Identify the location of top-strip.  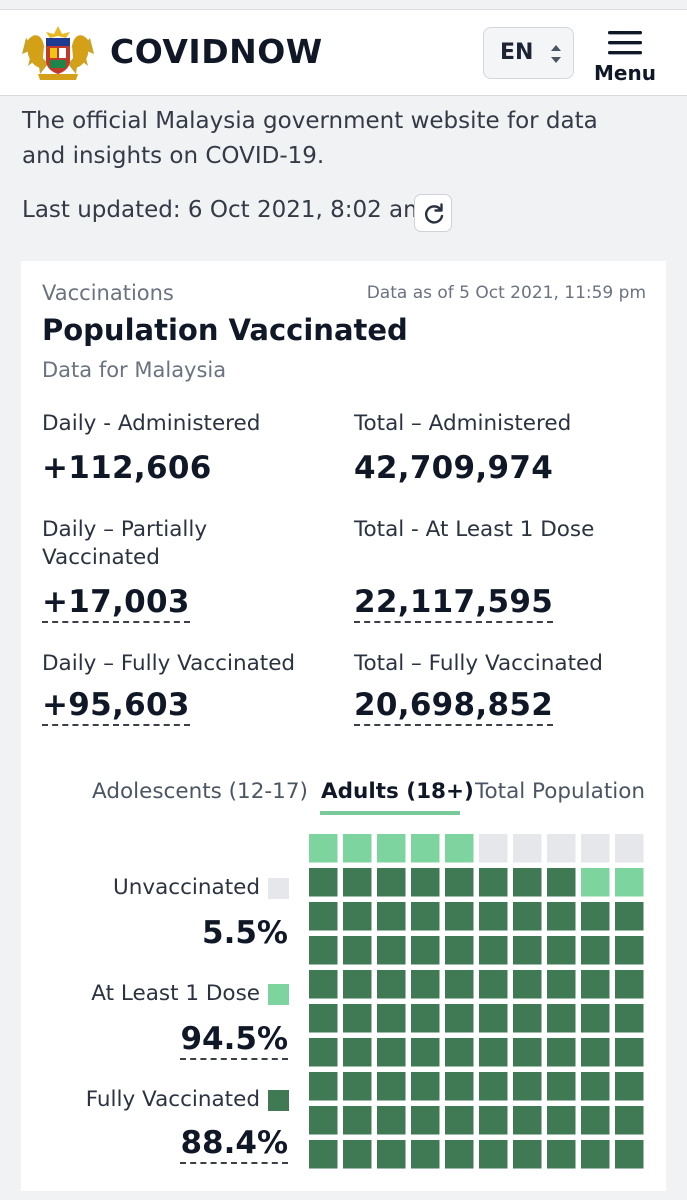
(343, 5).